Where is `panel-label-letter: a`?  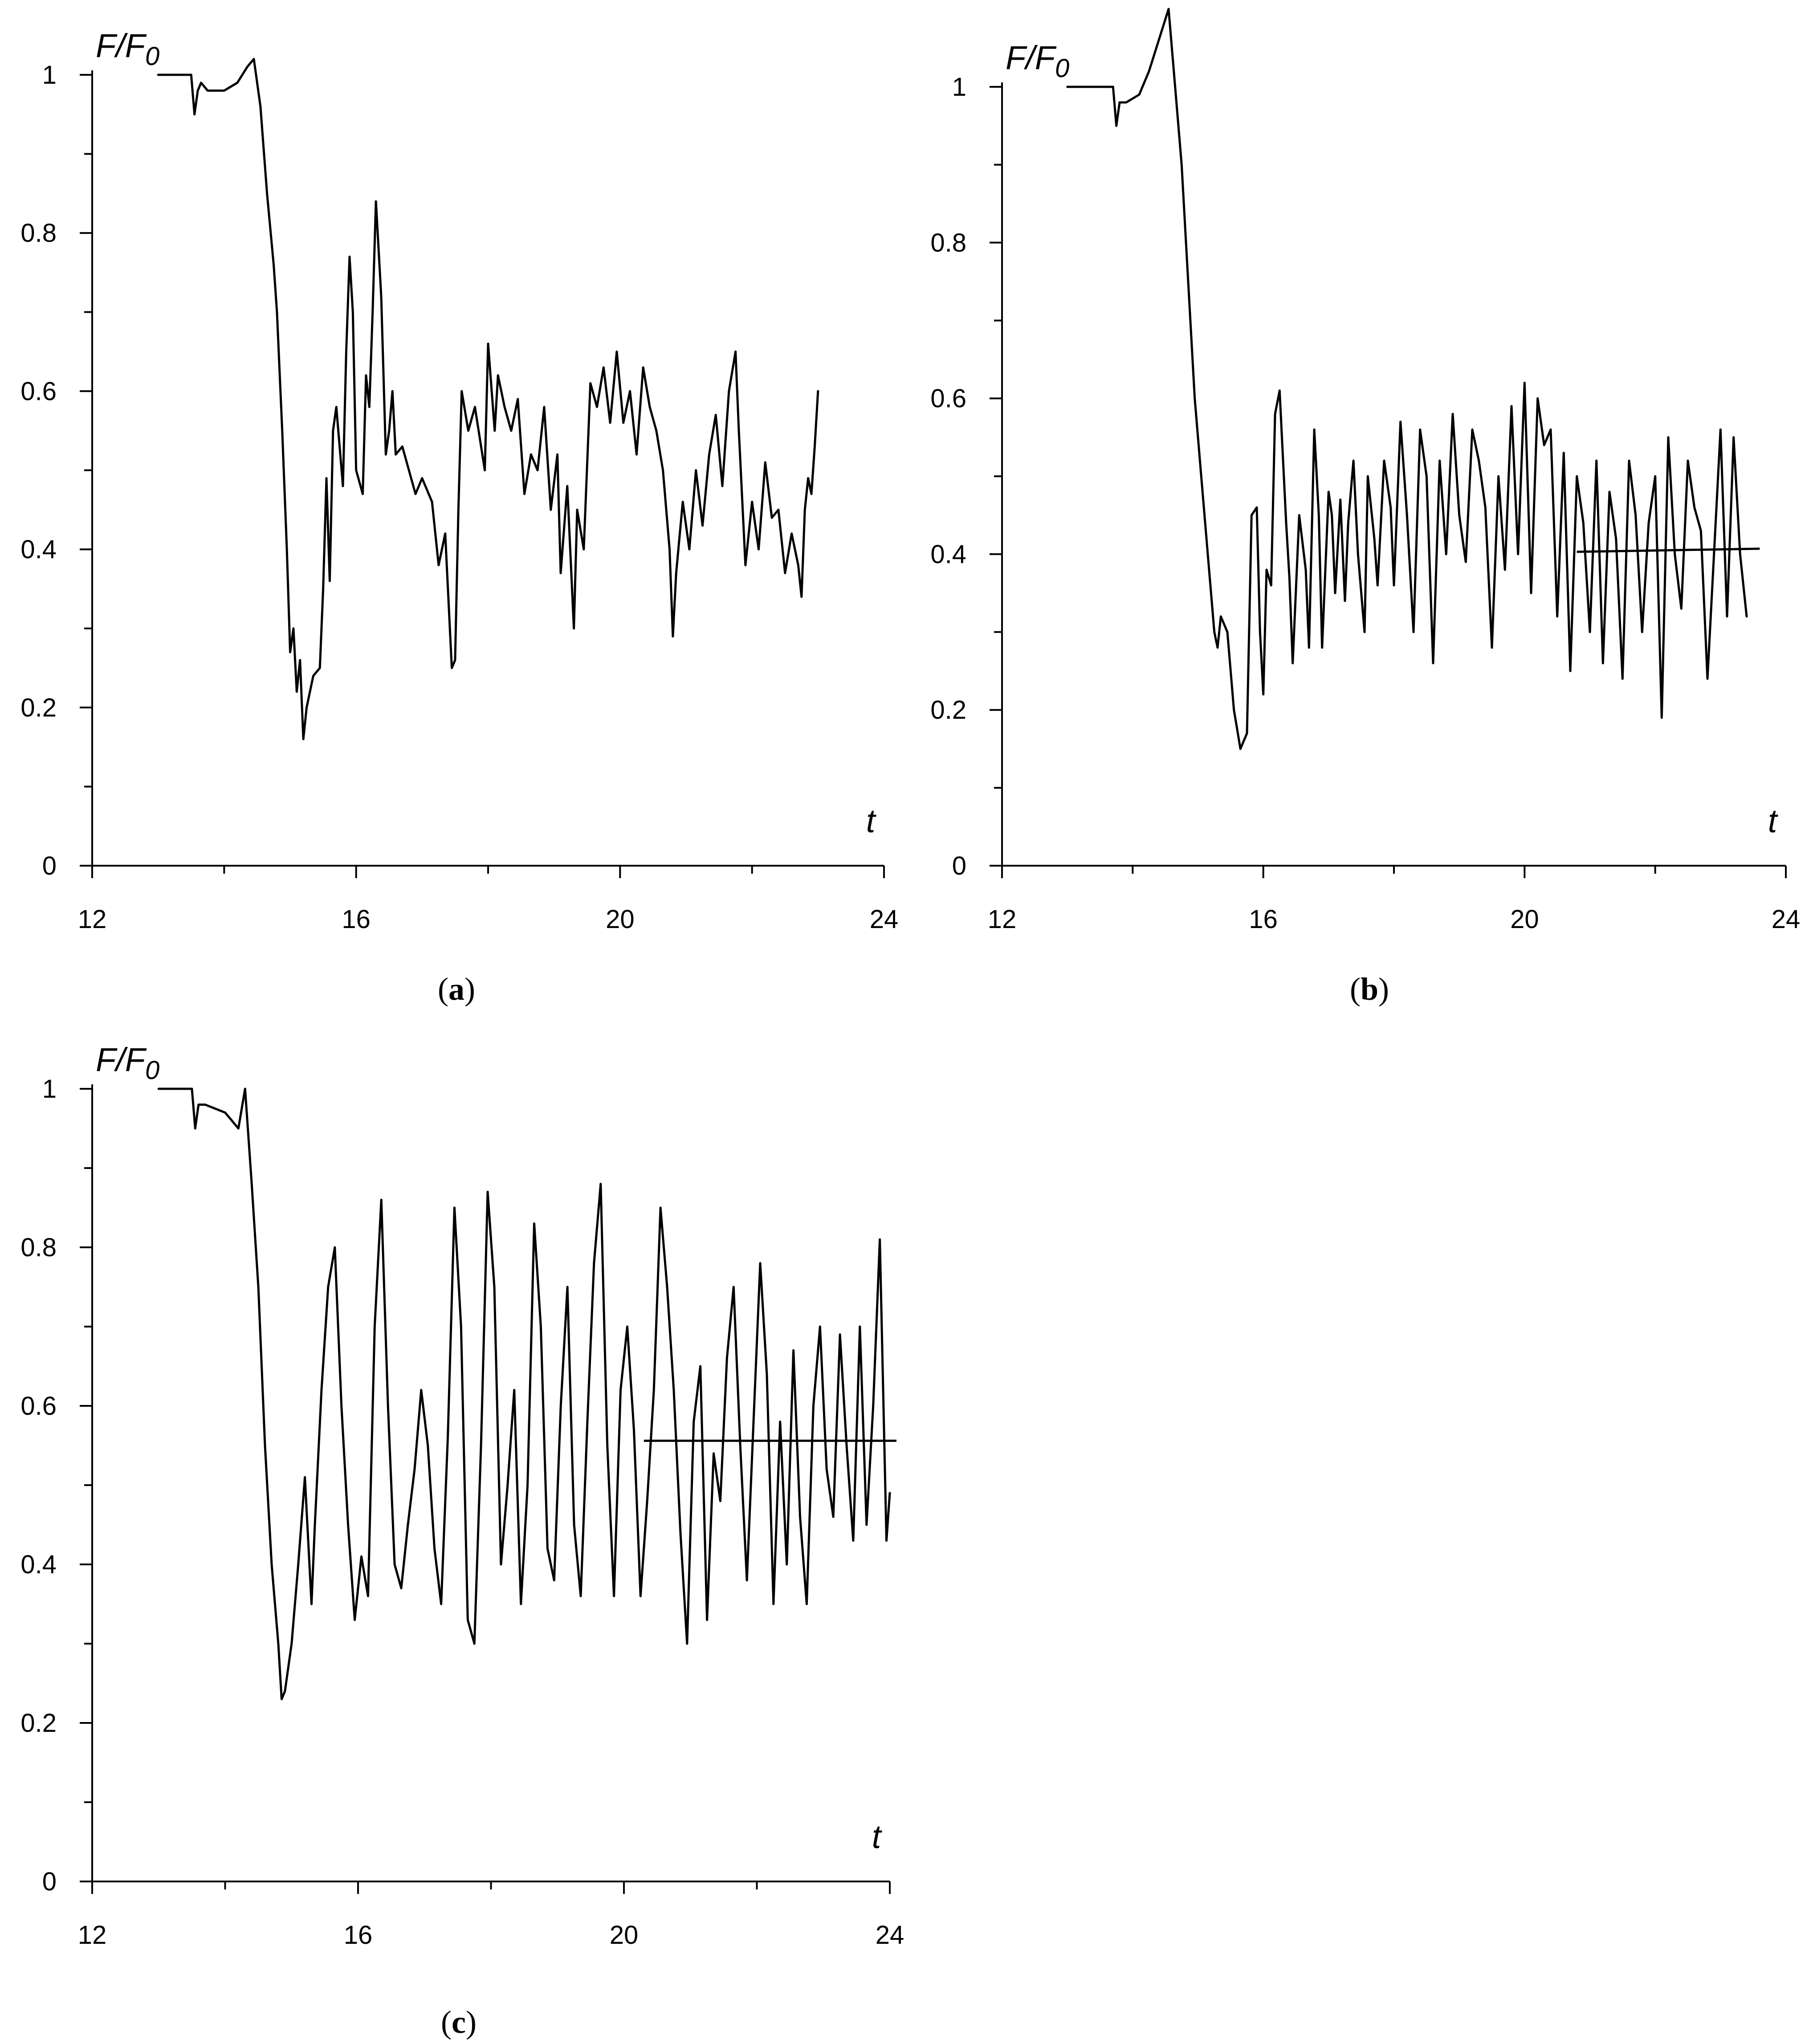
panel-label-letter: a is located at coordinates (456, 989).